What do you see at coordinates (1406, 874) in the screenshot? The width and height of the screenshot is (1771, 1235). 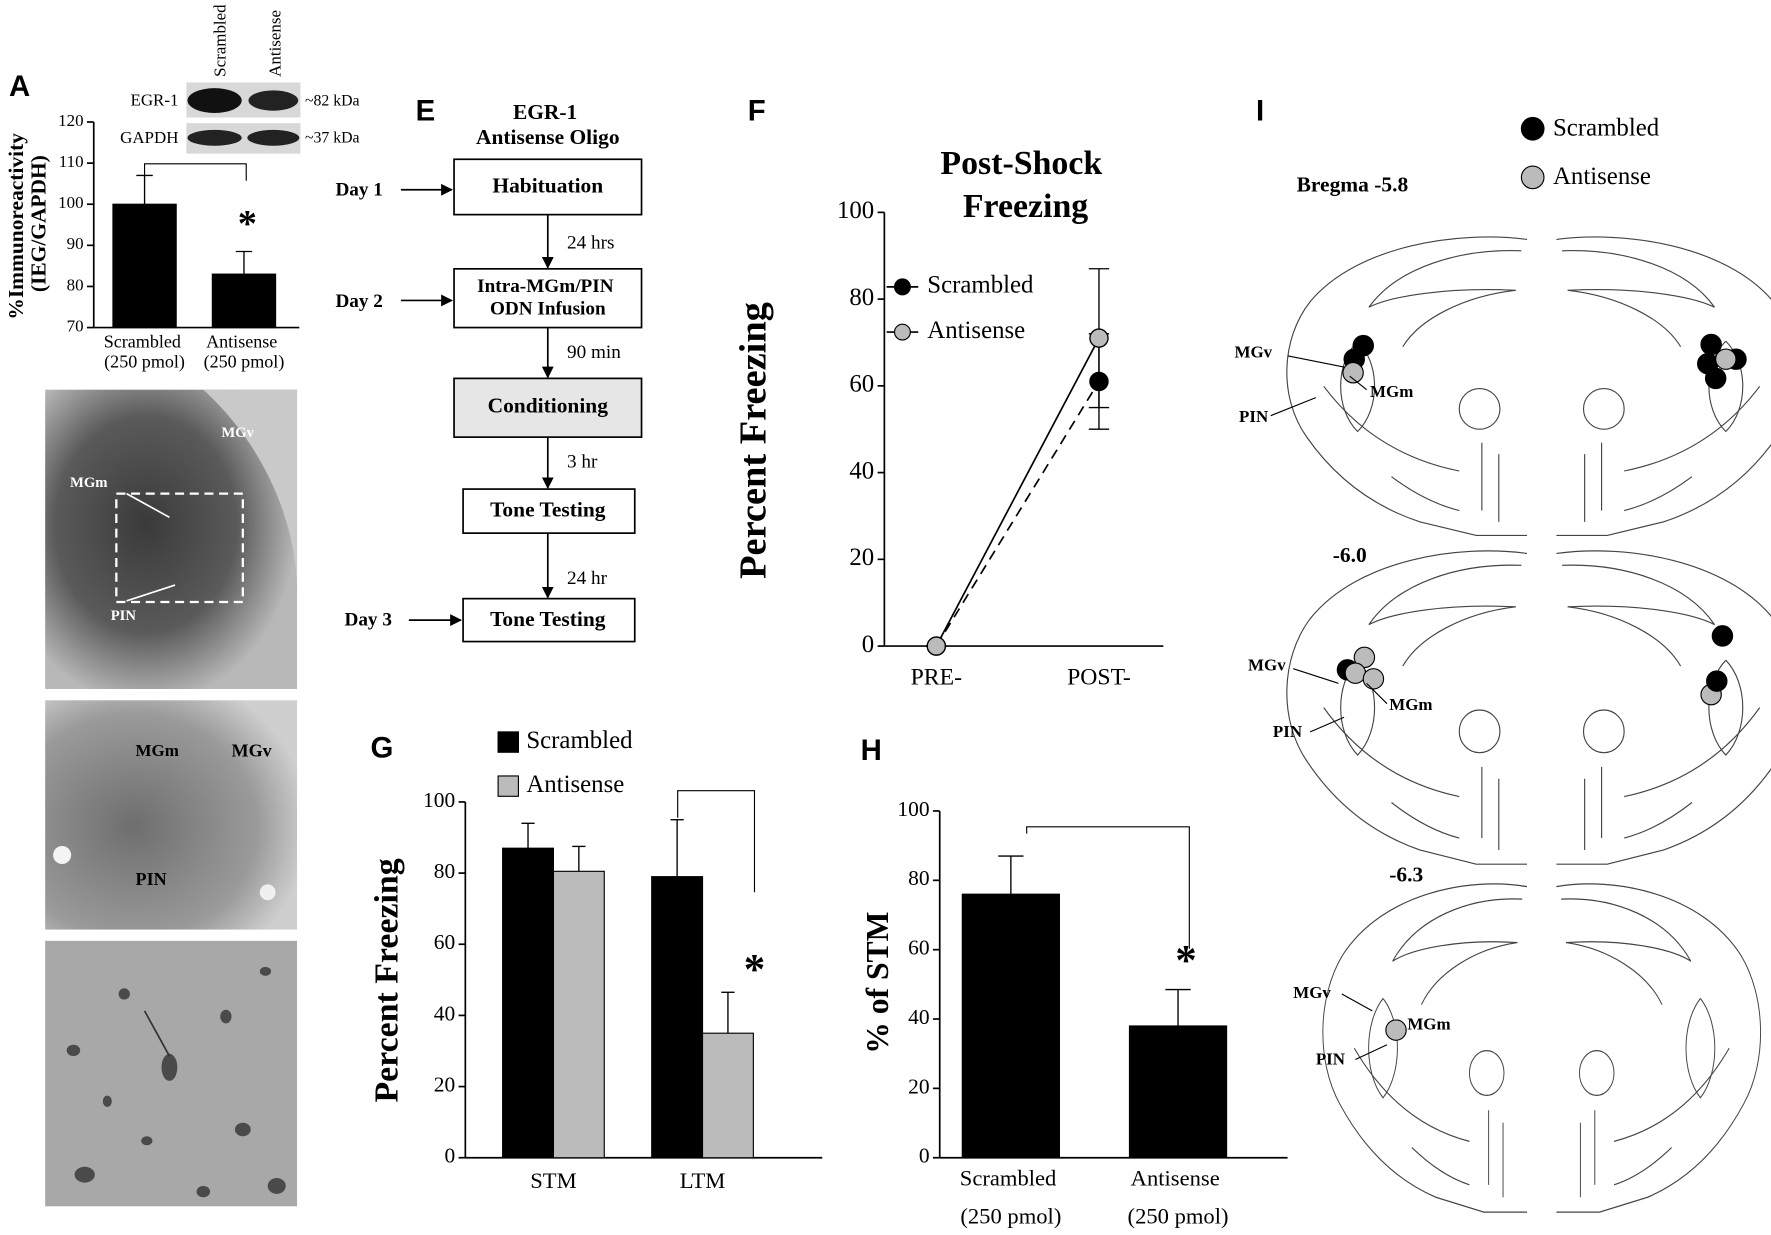 I see `section-label: -6.3` at bounding box center [1406, 874].